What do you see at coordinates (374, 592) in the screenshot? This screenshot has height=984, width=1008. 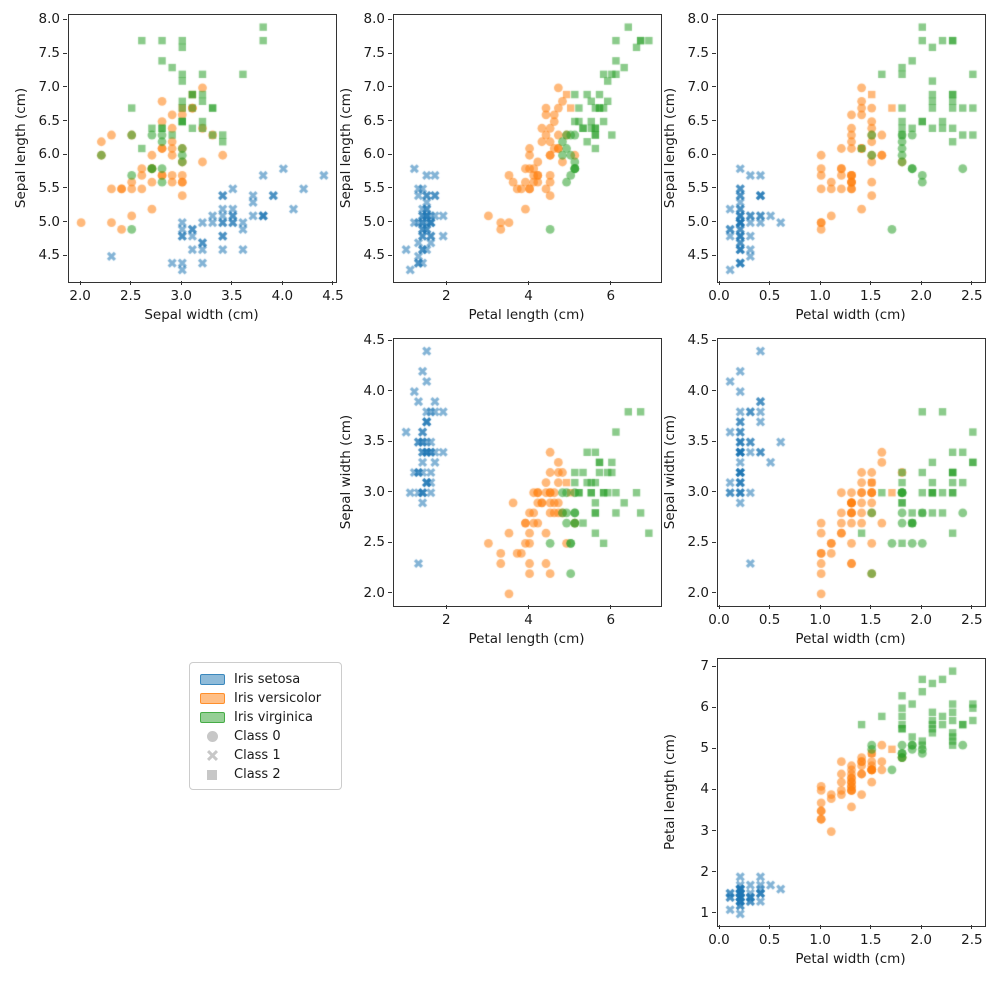 I see `y-tick-label: 2.0` at bounding box center [374, 592].